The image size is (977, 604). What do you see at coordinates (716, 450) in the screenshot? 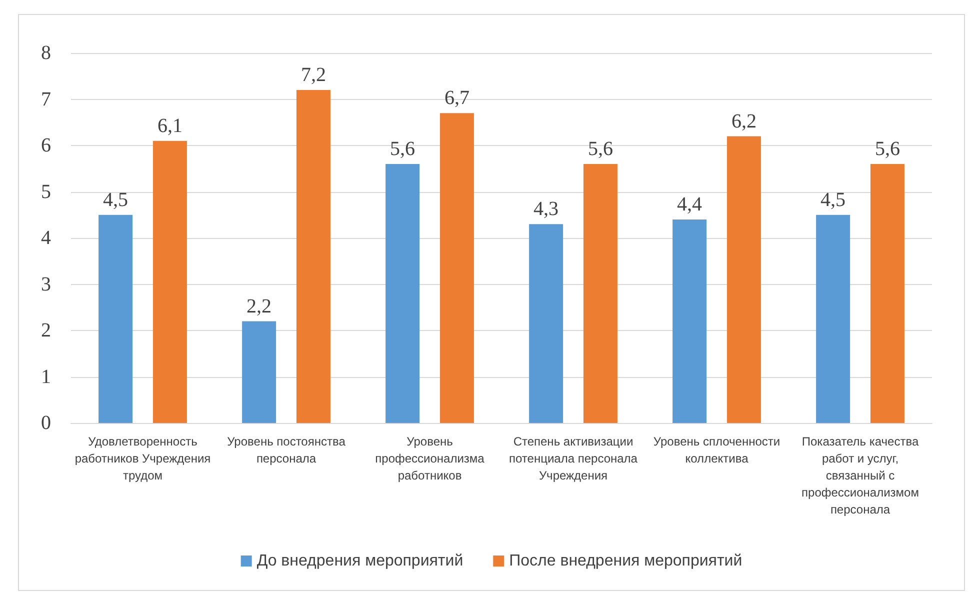
I see `x-tick-label: Уровень сплоченности коллектива` at bounding box center [716, 450].